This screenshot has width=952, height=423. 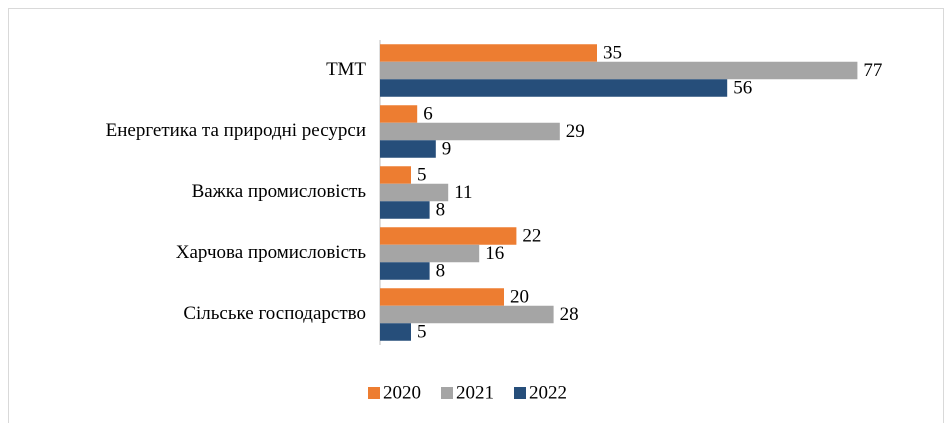 What do you see at coordinates (428, 113) in the screenshot?
I see `value-label: 6` at bounding box center [428, 113].